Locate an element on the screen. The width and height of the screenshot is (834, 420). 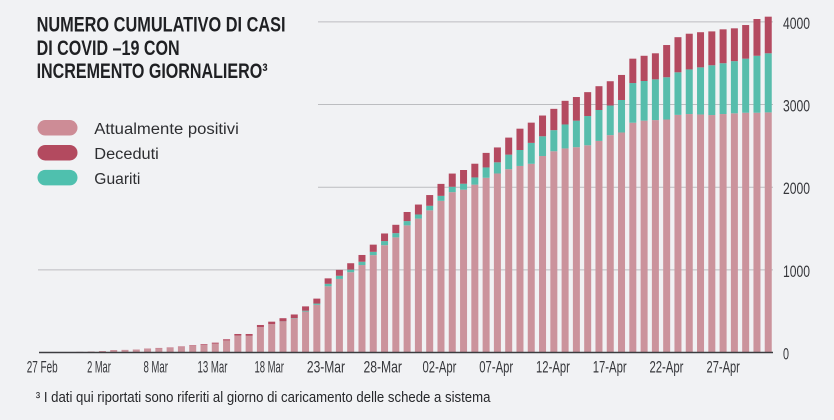
svg-text: 18 Mar is located at coordinates (269, 367).